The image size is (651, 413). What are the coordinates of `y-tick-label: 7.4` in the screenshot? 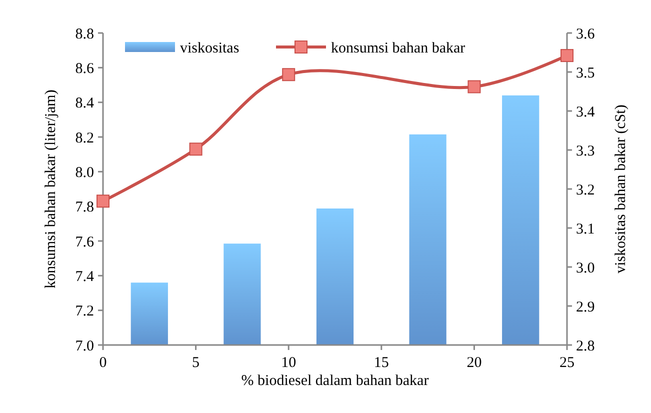 It's located at (84, 276).